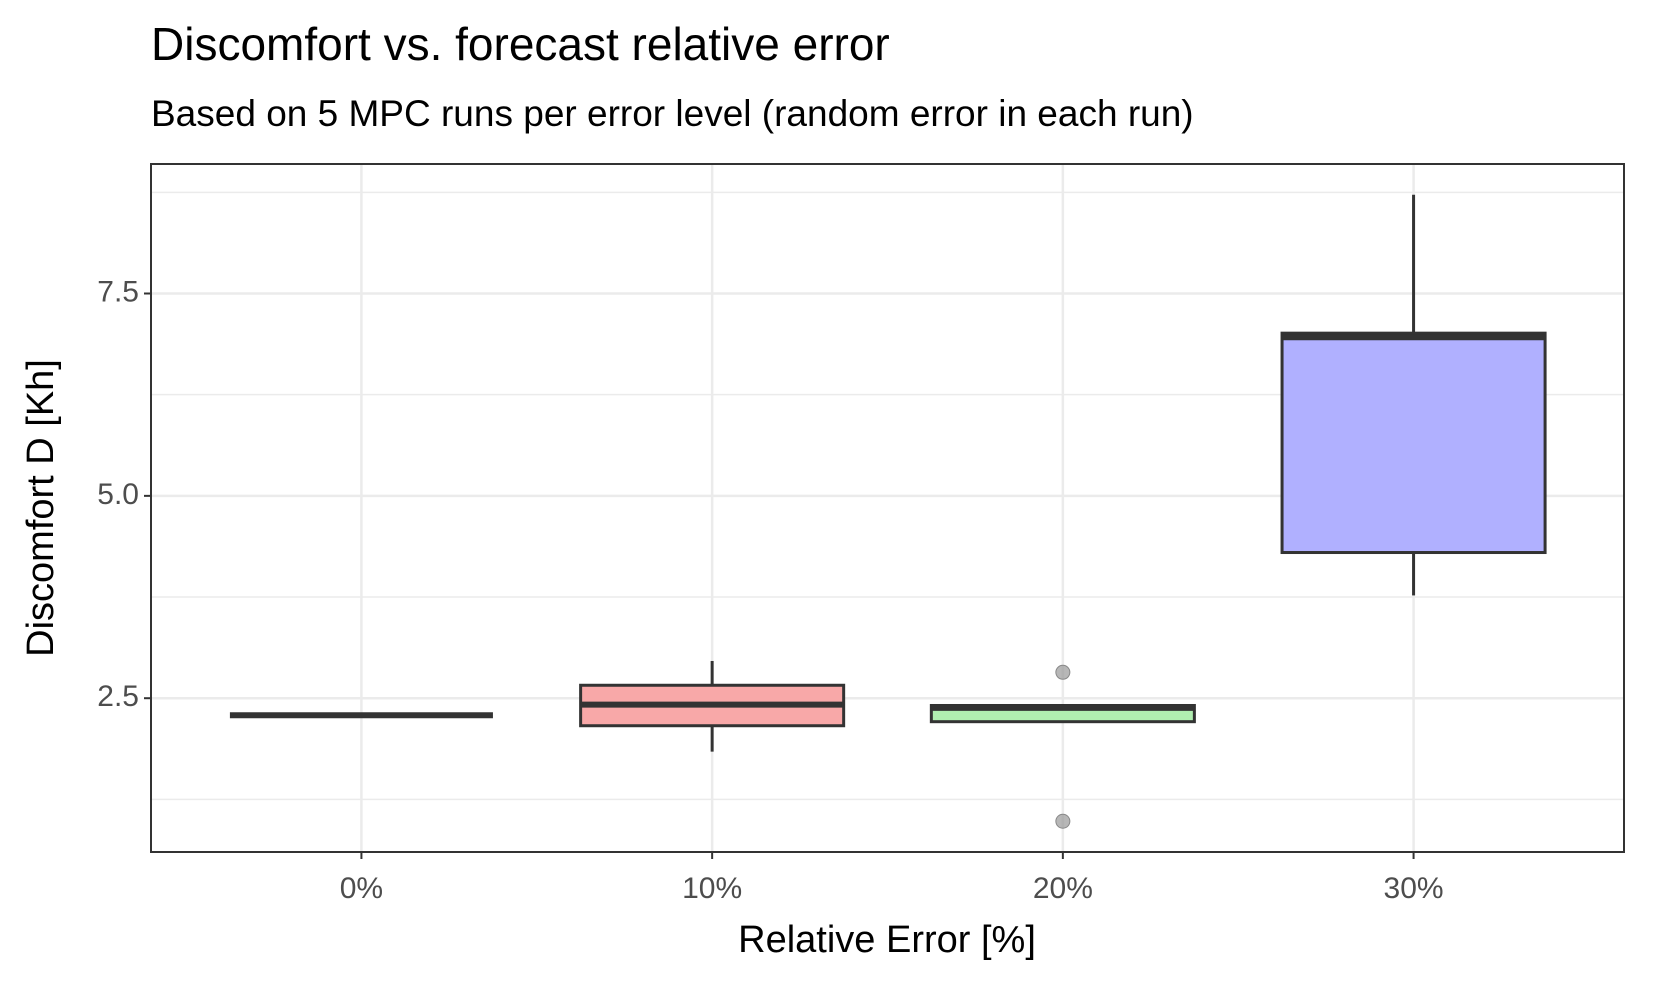 Image resolution: width=1678 pixels, height=990 pixels. What do you see at coordinates (887, 940) in the screenshot?
I see `x-axis-title: Relative Error [%]` at bounding box center [887, 940].